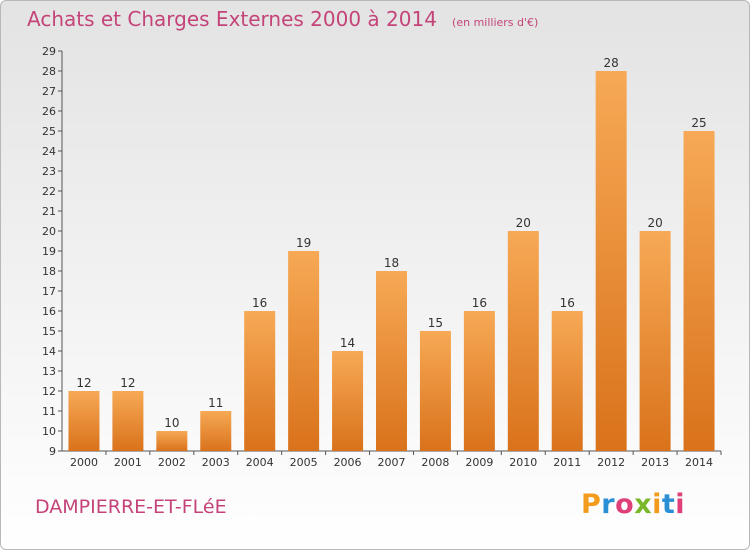 The width and height of the screenshot is (750, 550). Describe the element at coordinates (655, 462) in the screenshot. I see `x-tick-label: 2013` at that location.